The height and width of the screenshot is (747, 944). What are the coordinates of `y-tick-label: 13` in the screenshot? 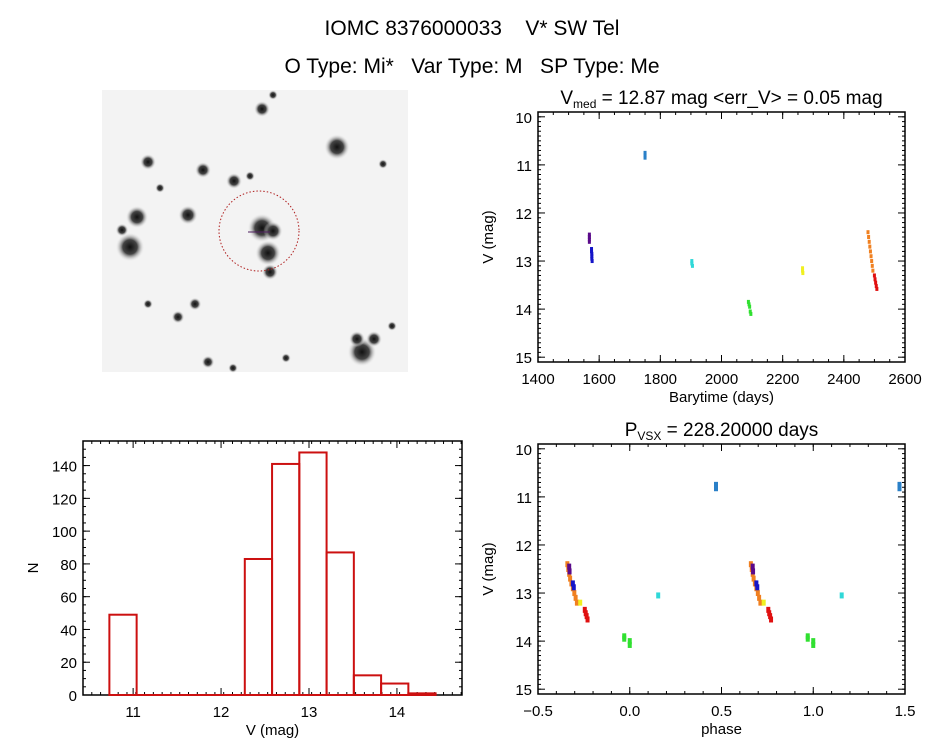 It's located at (523, 262).